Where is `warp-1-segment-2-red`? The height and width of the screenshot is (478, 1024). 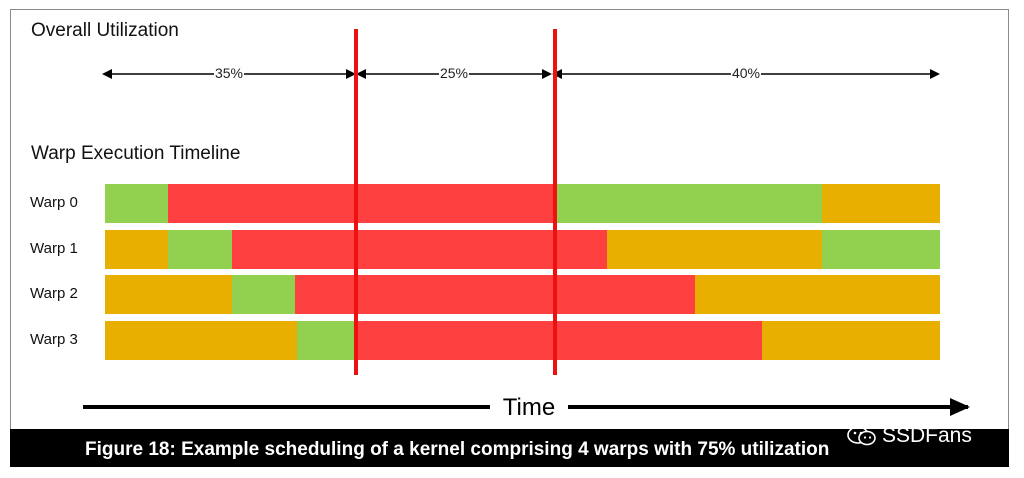 warp-1-segment-2-red is located at coordinates (419, 249).